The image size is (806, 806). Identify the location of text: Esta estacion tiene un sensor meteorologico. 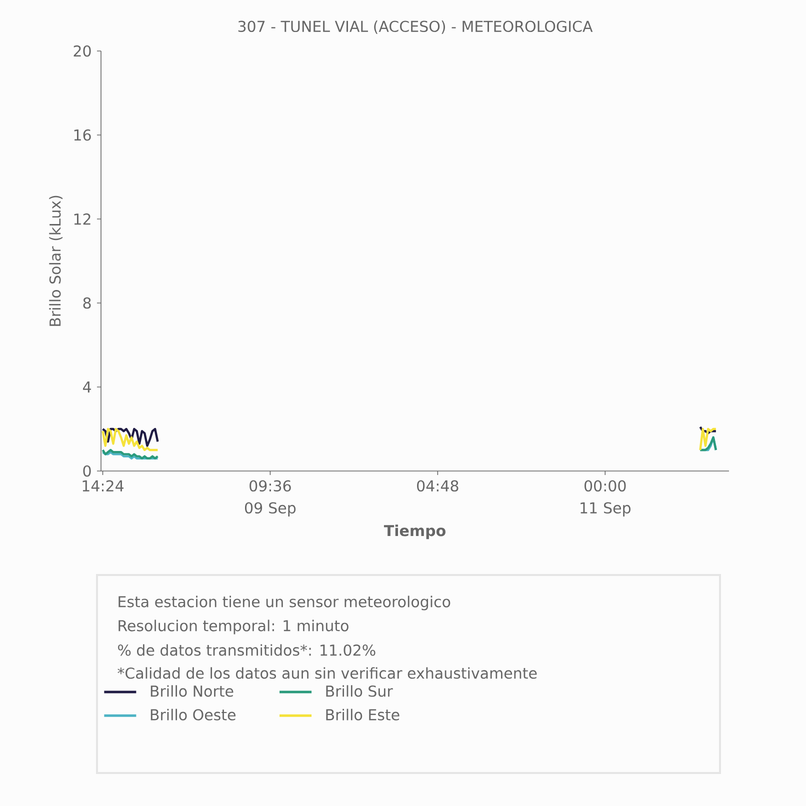
(284, 603).